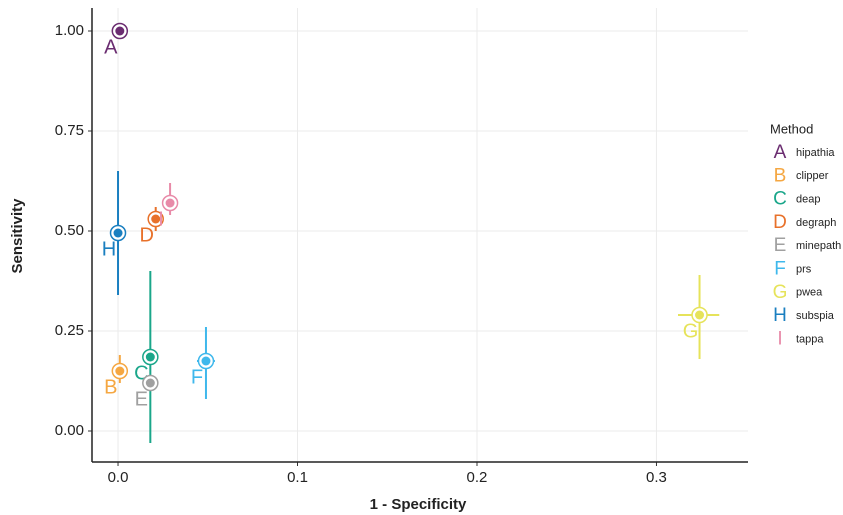 Image resolution: width=843 pixels, height=515 pixels. I want to click on legend-label: degraph, so click(816, 223).